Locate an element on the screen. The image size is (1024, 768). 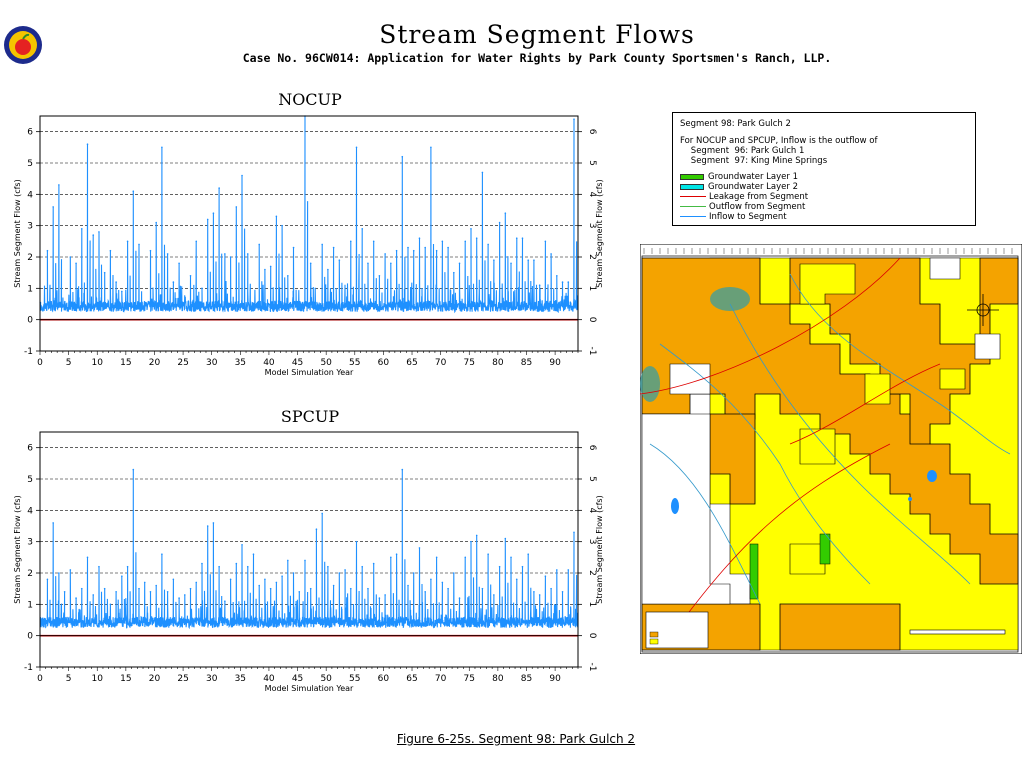
x-tick-label: 5 is located at coordinates (69, 363).